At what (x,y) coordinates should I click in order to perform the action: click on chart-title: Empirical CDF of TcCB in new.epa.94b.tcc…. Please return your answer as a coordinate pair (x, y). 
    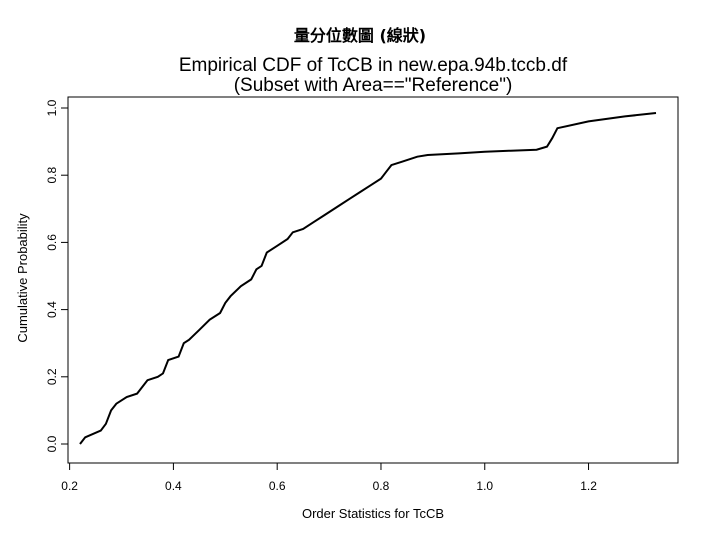
    Looking at the image, I should click on (373, 65).